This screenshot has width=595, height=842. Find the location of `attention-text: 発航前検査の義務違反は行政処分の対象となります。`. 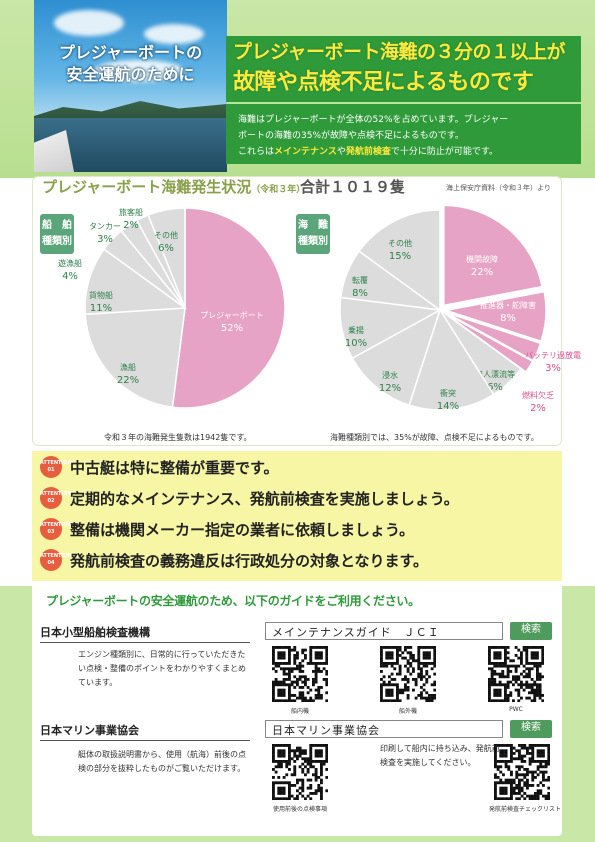

attention-text: 発航前検査の義務違反は行政処分の対象となります。 is located at coordinates (249, 561).